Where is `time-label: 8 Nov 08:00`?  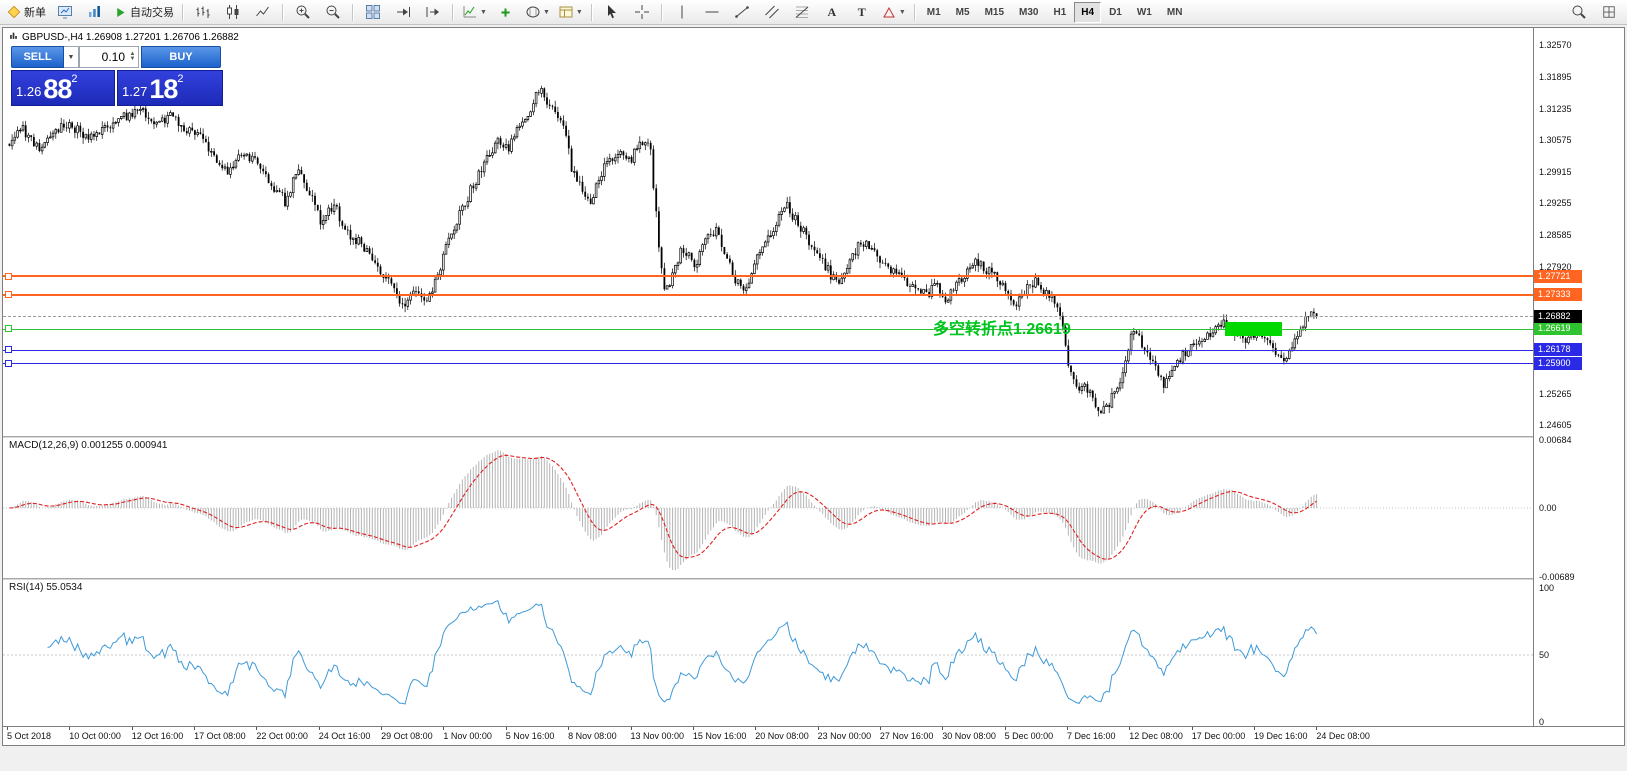 time-label: 8 Nov 08:00 is located at coordinates (592, 736).